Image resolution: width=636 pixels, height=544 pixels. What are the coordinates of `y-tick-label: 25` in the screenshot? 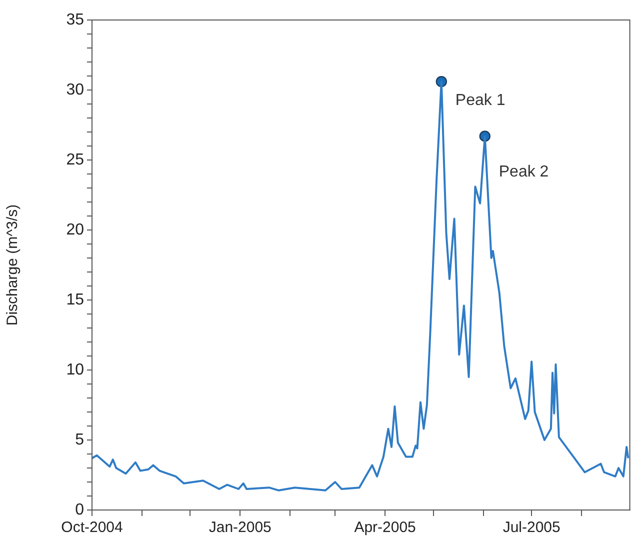 It's located at (75, 159).